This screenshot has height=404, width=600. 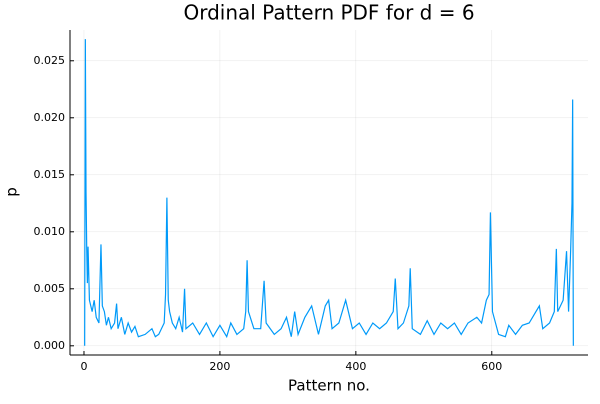 I want to click on x-tick-label: 0, so click(x=83, y=366).